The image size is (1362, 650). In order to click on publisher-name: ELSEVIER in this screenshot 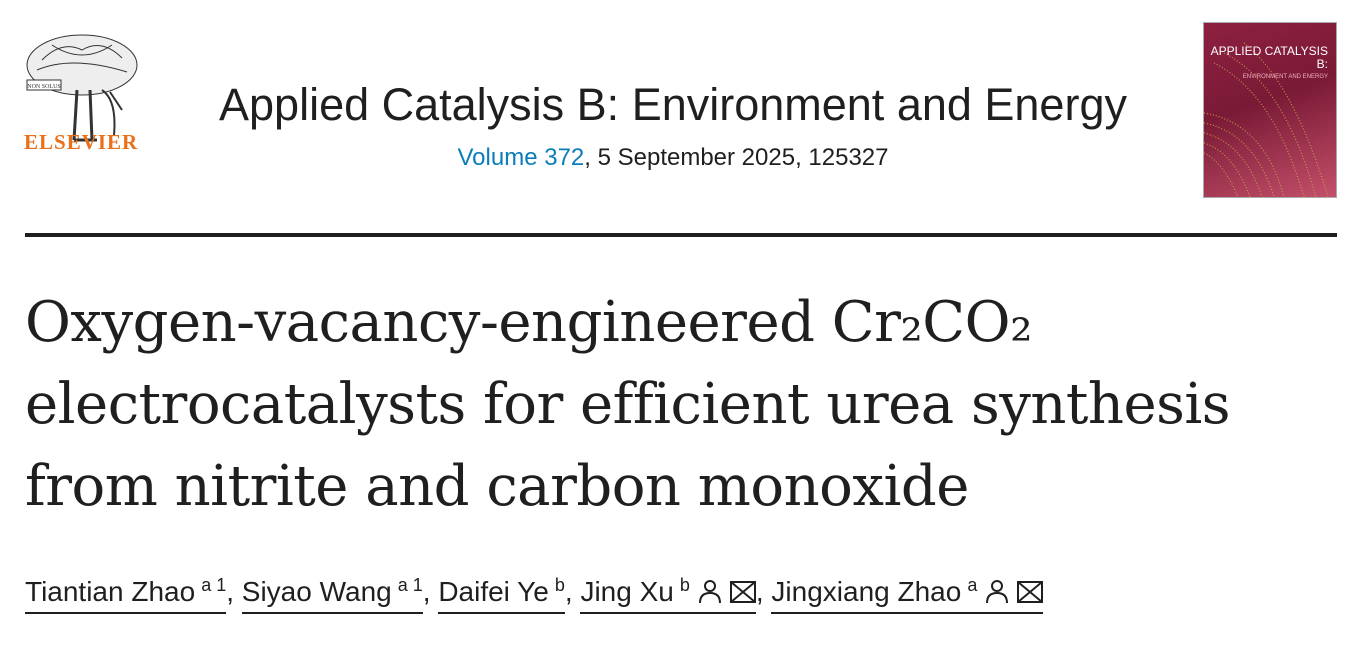, I will do `click(81, 142)`.